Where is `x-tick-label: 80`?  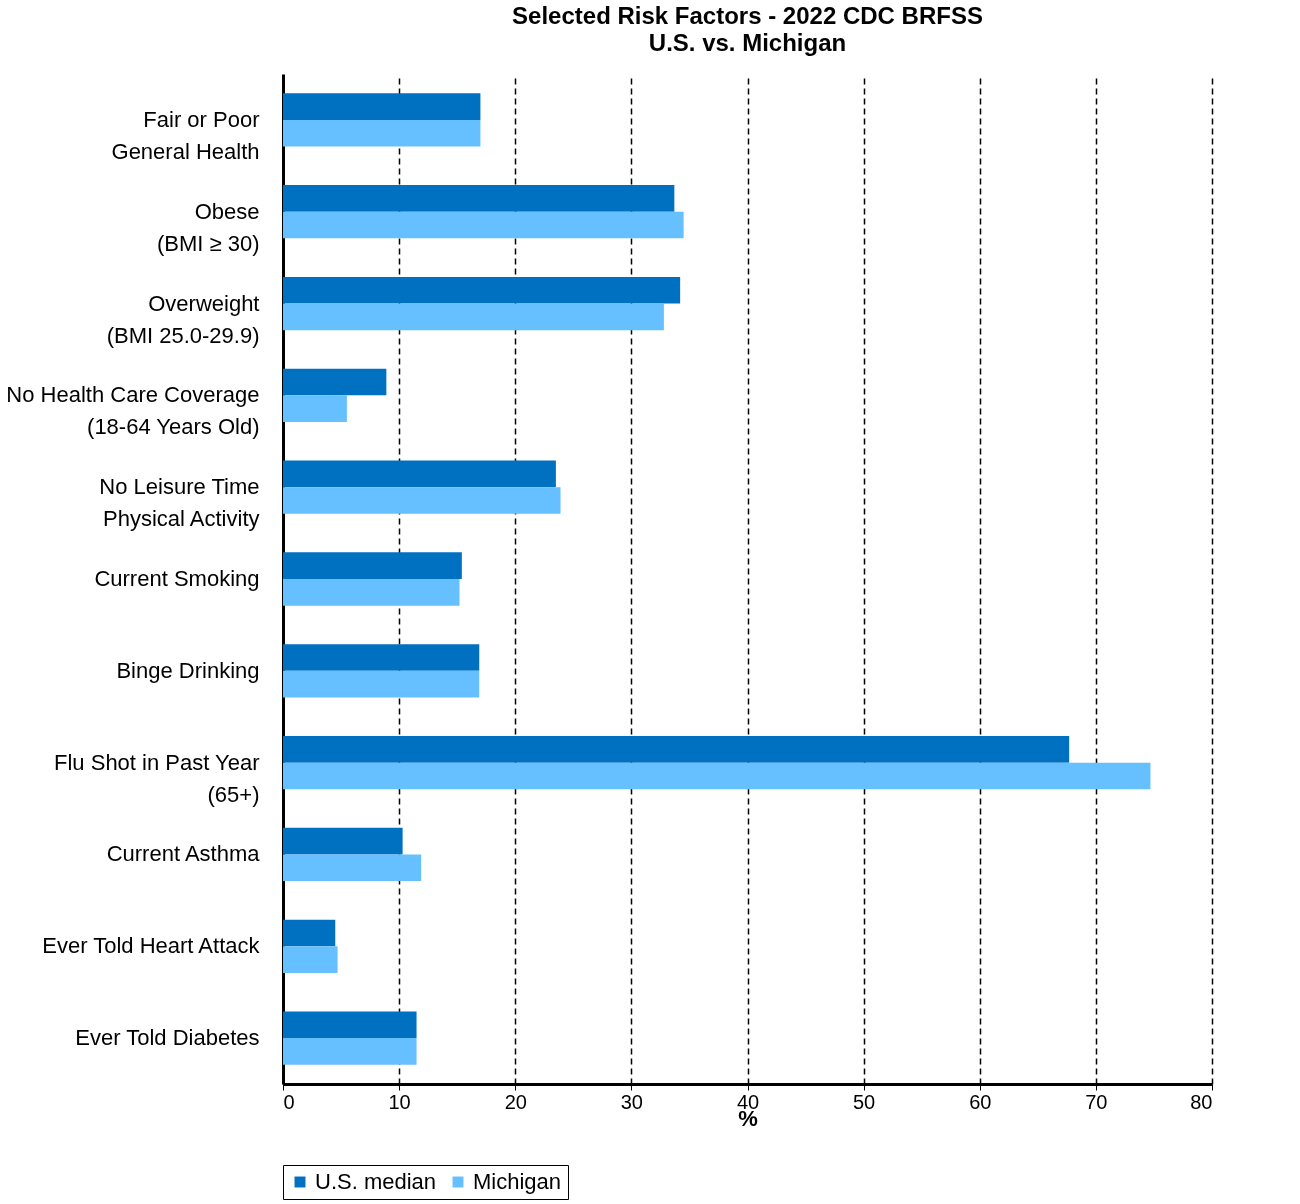 x-tick-label: 80 is located at coordinates (1201, 1101).